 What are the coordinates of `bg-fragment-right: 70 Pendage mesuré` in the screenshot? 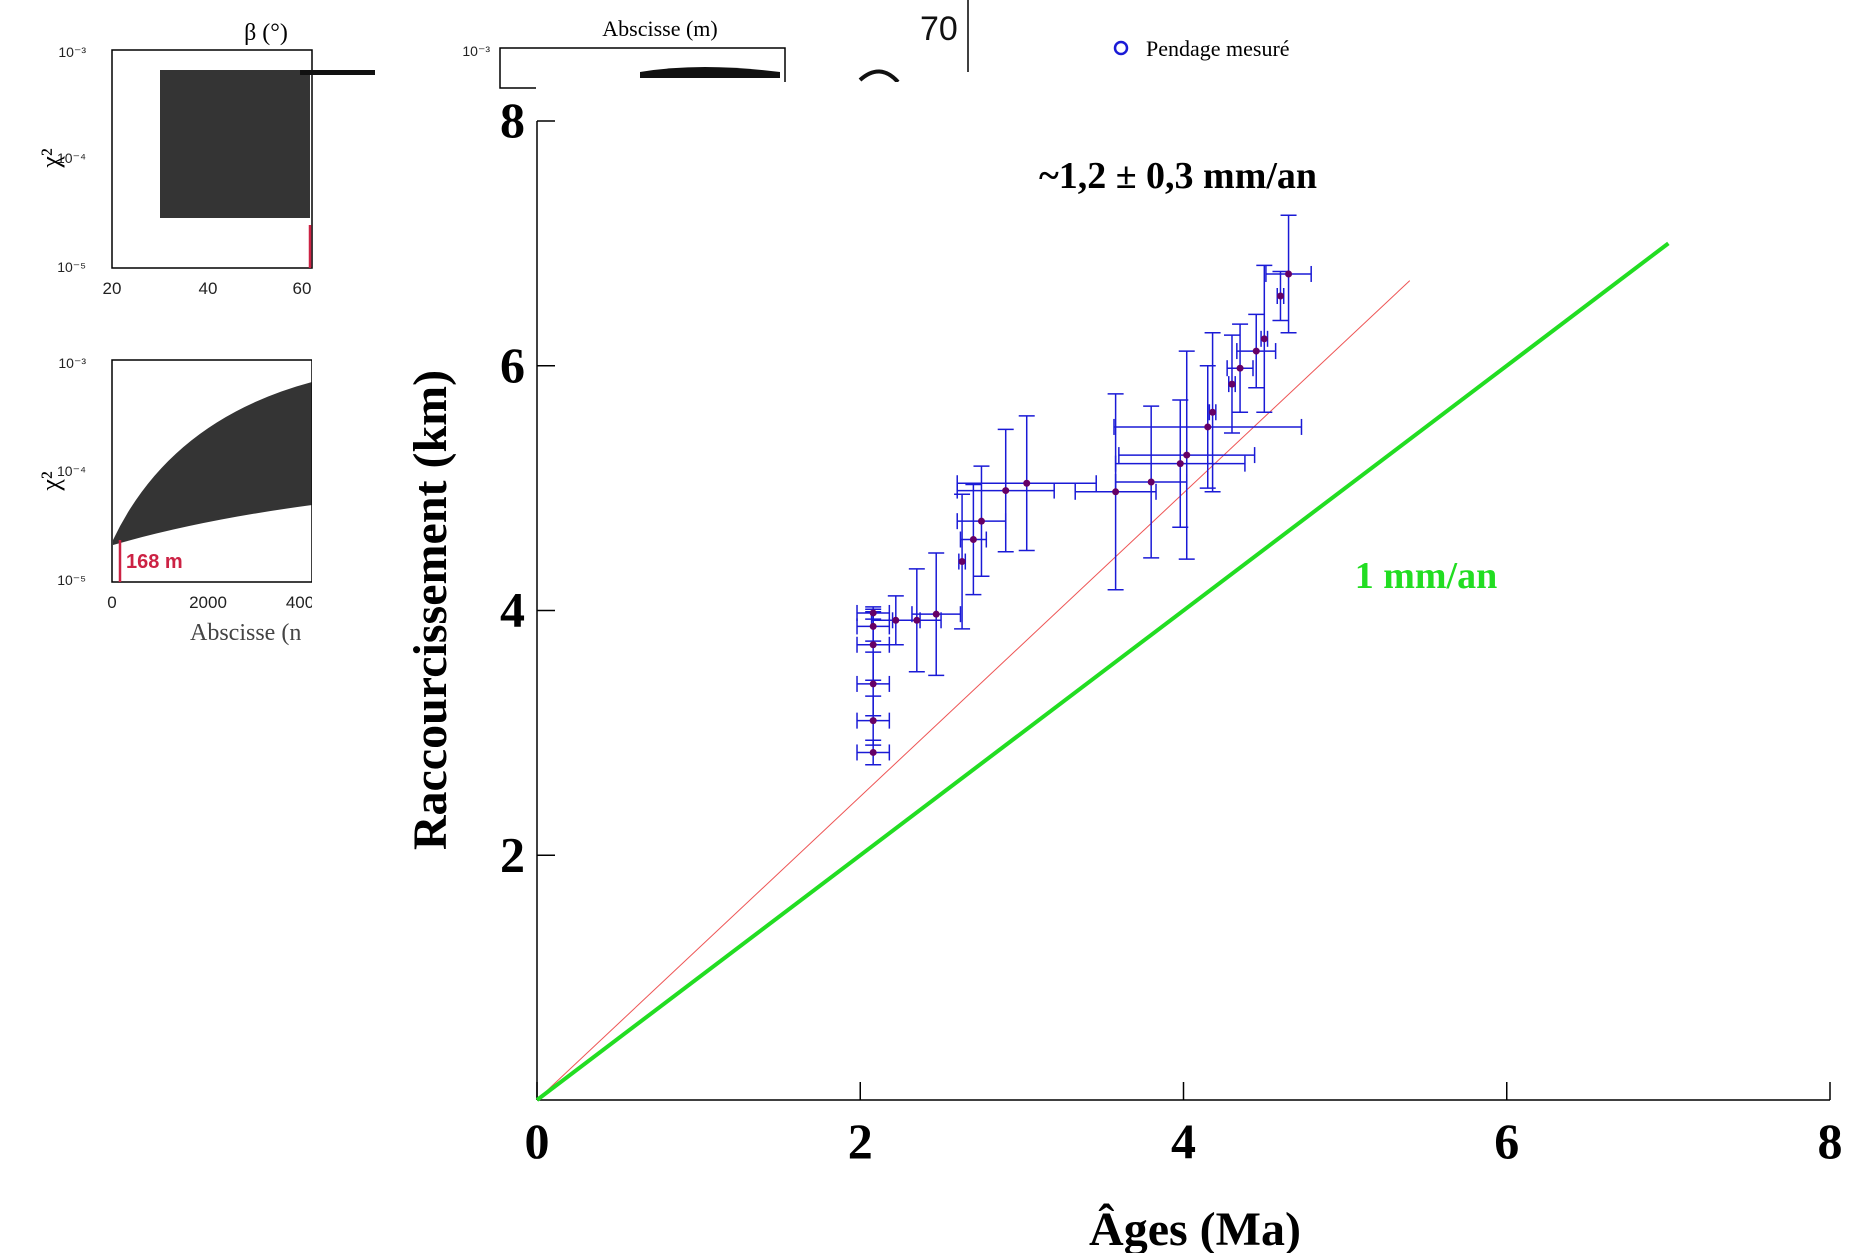 It's located at (1074, 42).